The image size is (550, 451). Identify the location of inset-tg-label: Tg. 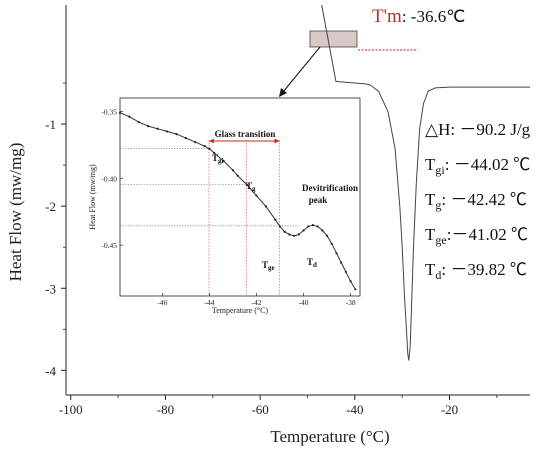
(251, 187).